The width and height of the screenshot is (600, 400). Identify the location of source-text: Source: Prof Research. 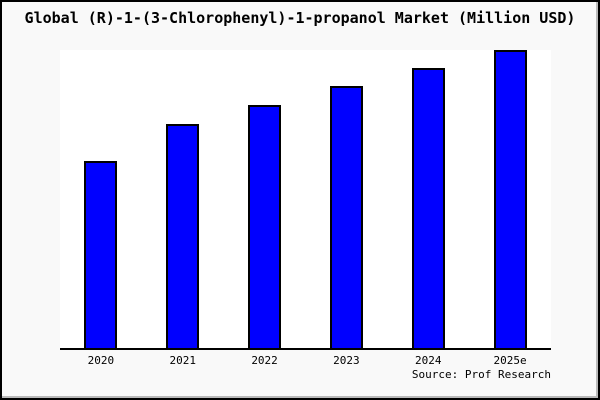
(481, 374).